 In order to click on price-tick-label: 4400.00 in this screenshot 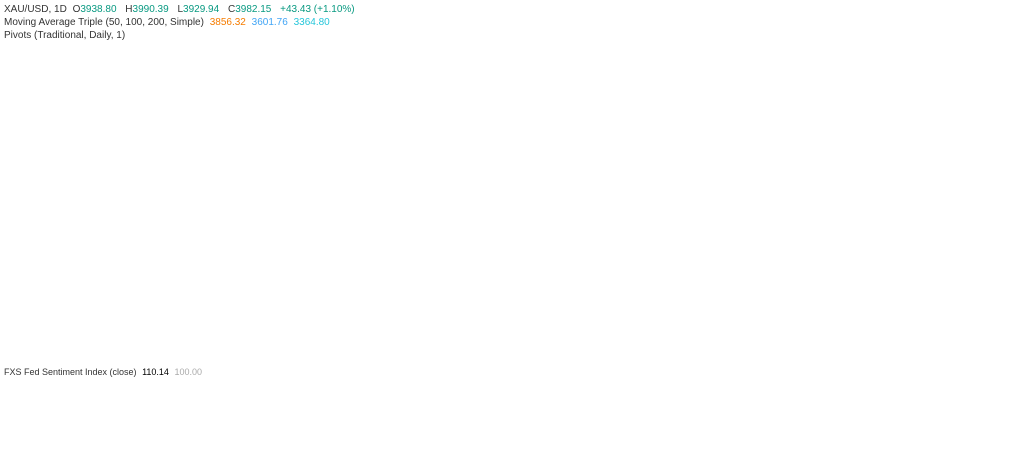, I will do `click(1006, 35)`.